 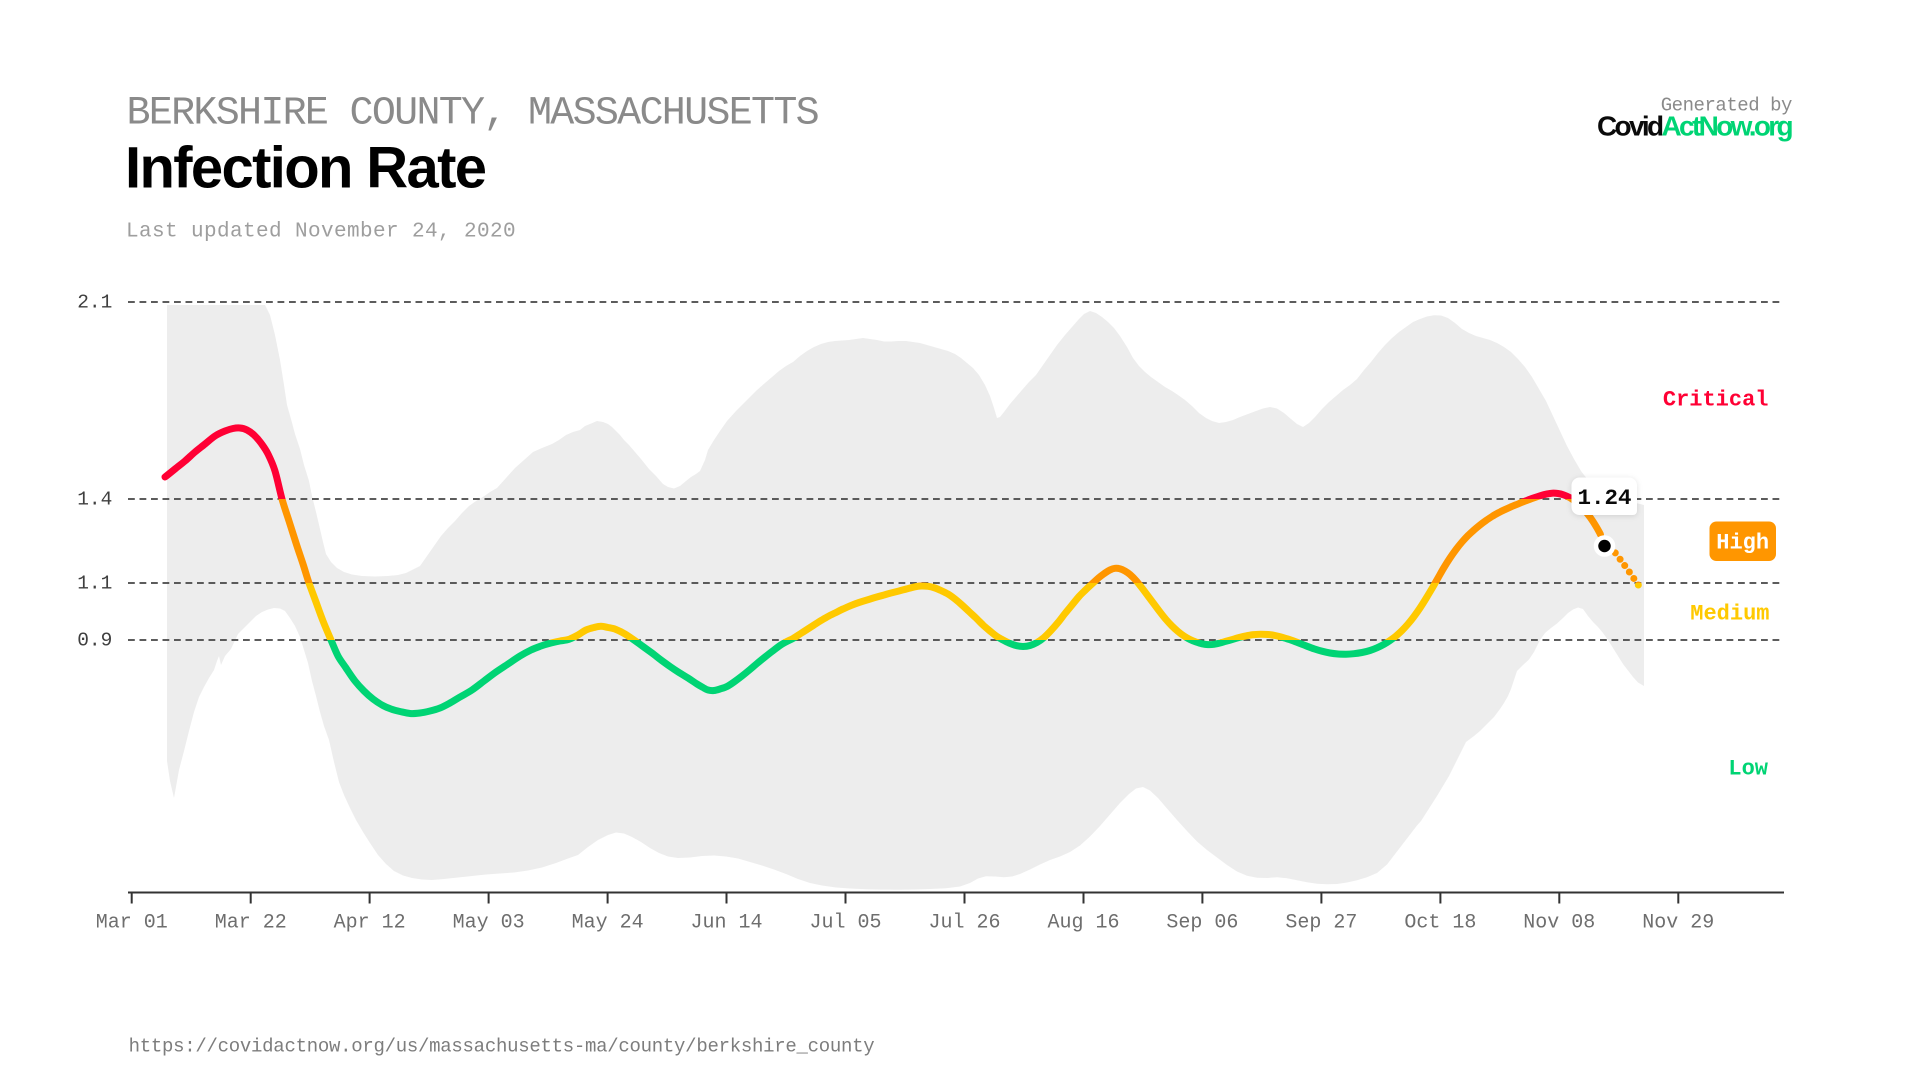 I want to click on svg-text: Oct 18, so click(x=1440, y=922).